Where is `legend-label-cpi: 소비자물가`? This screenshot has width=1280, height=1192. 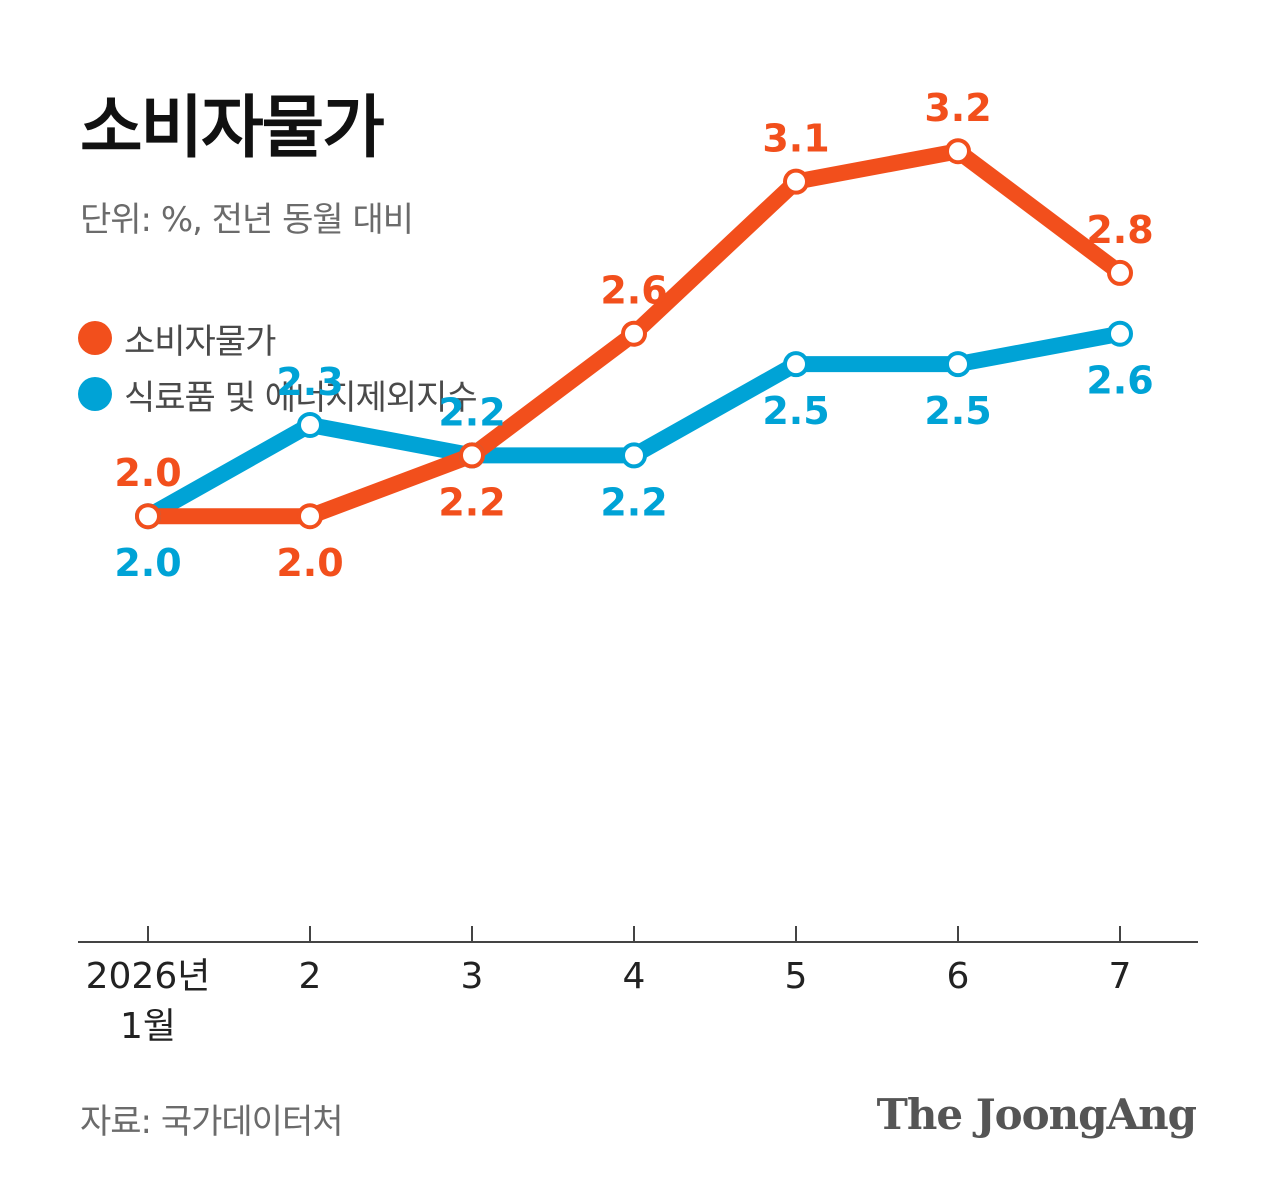
legend-label-cpi: 소비자물가 is located at coordinates (200, 341).